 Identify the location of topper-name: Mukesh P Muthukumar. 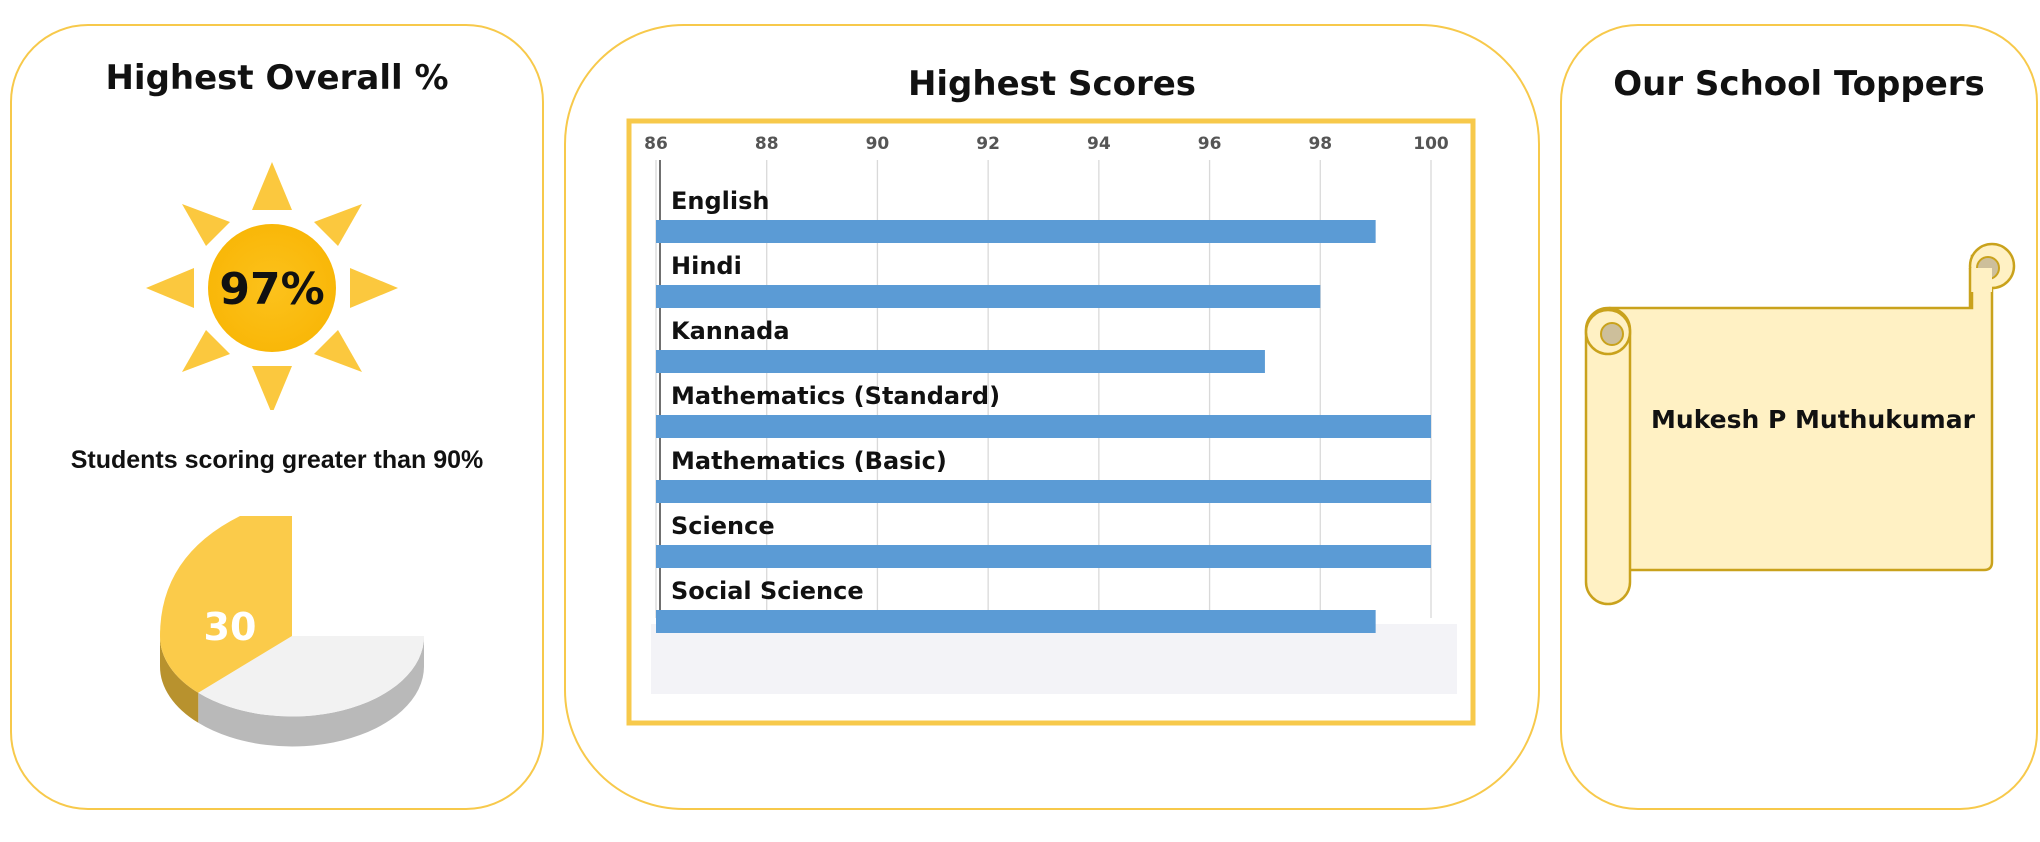
(1813, 419).